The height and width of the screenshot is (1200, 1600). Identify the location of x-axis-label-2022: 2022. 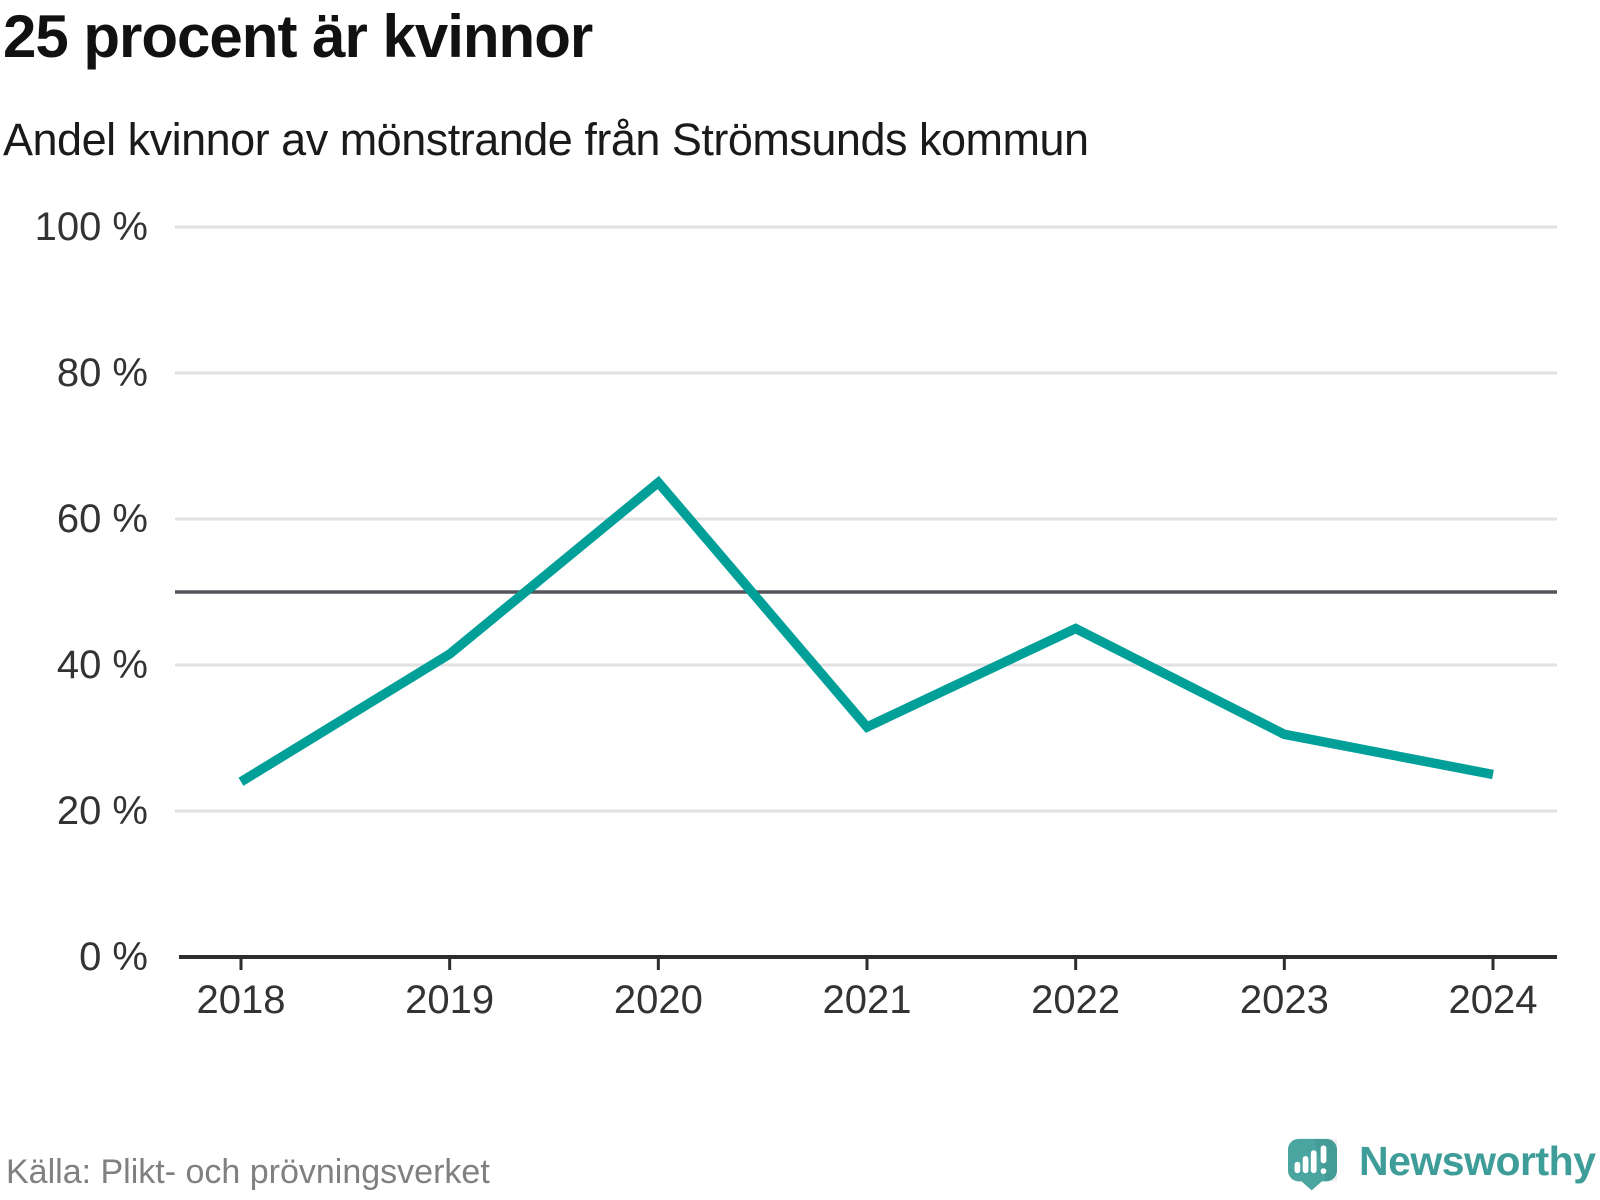
(1076, 1000).